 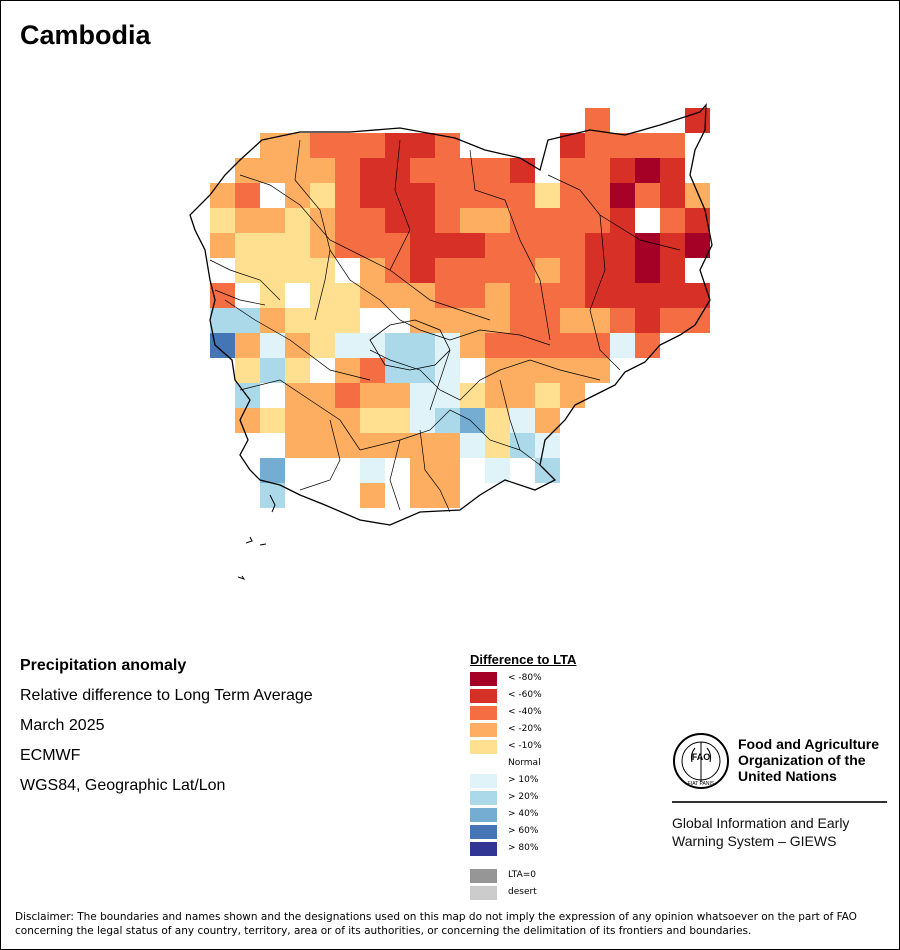 What do you see at coordinates (525, 712) in the screenshot?
I see `legend-label: < -40%` at bounding box center [525, 712].